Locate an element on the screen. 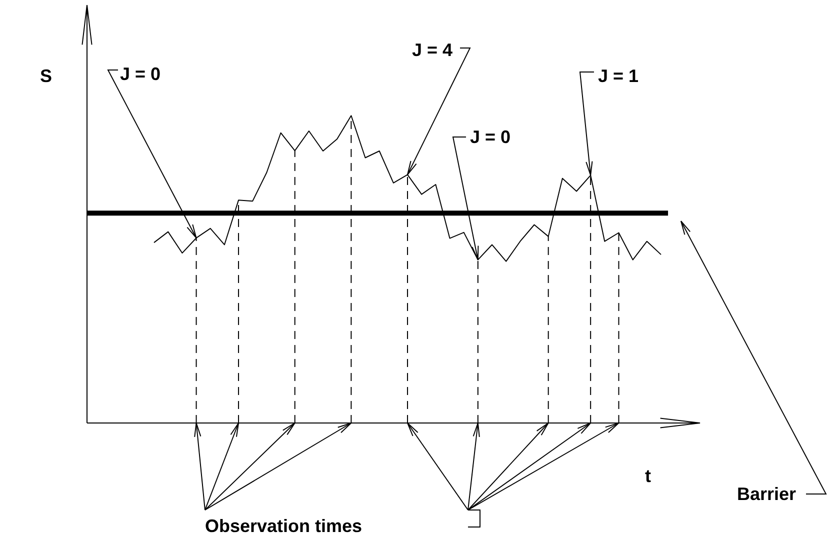 The height and width of the screenshot is (542, 830). text: J = 4 is located at coordinates (432, 50).